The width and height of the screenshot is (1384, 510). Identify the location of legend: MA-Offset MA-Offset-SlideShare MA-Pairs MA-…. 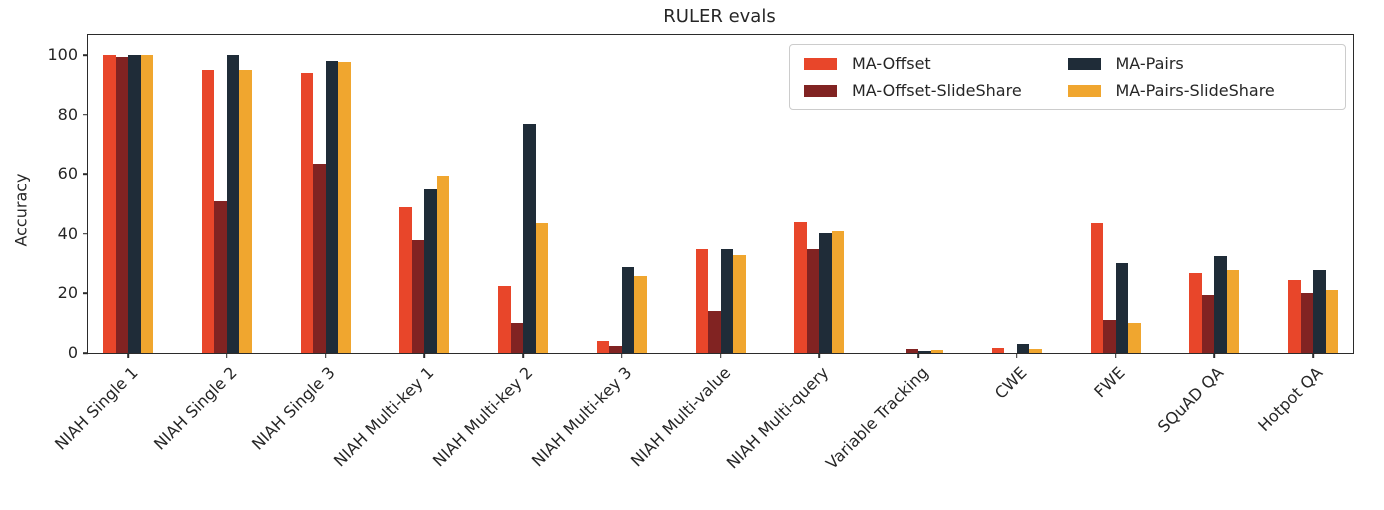
(1067, 77).